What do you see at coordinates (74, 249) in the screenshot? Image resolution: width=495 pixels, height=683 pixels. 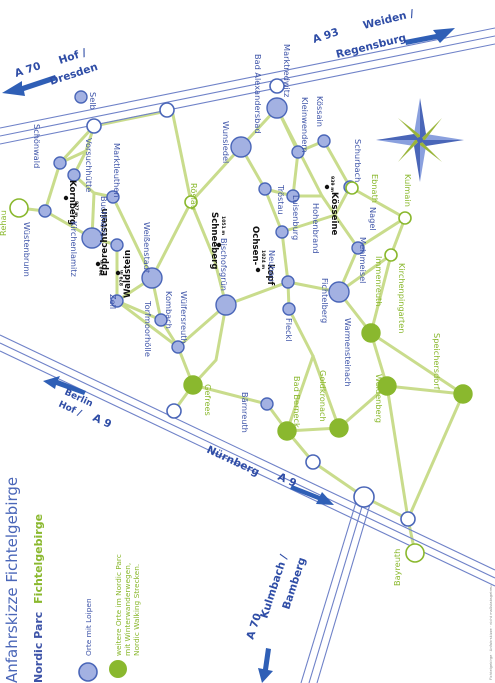 I see `label-kirchenlamitz: Kirchenlamitz` at bounding box center [74, 249].